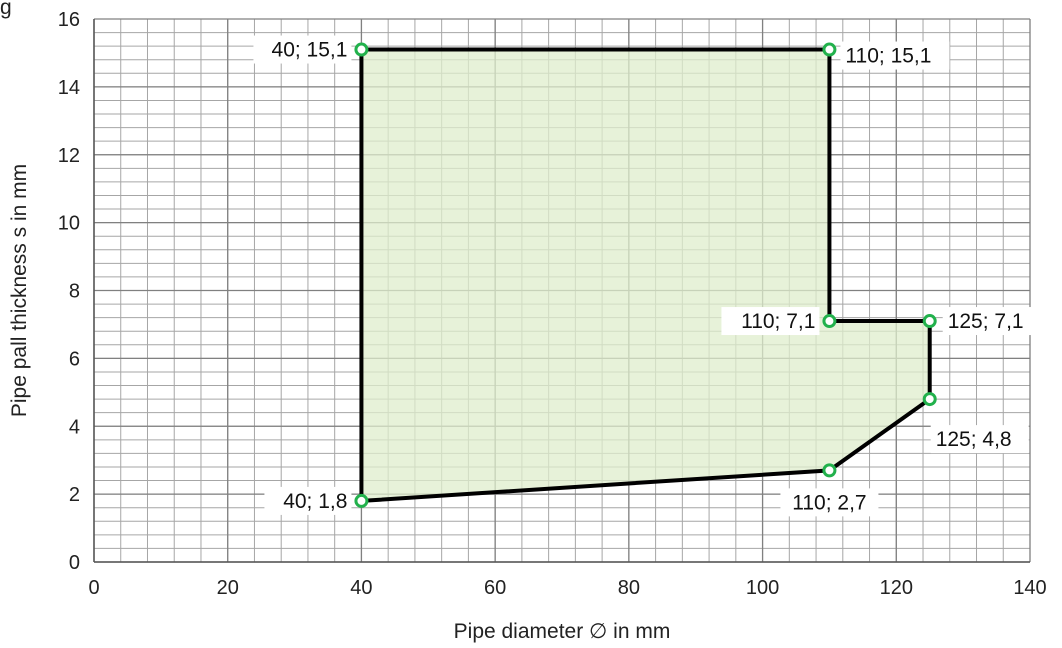 The width and height of the screenshot is (1062, 648). I want to click on y-tick-label: 0, so click(74, 563).